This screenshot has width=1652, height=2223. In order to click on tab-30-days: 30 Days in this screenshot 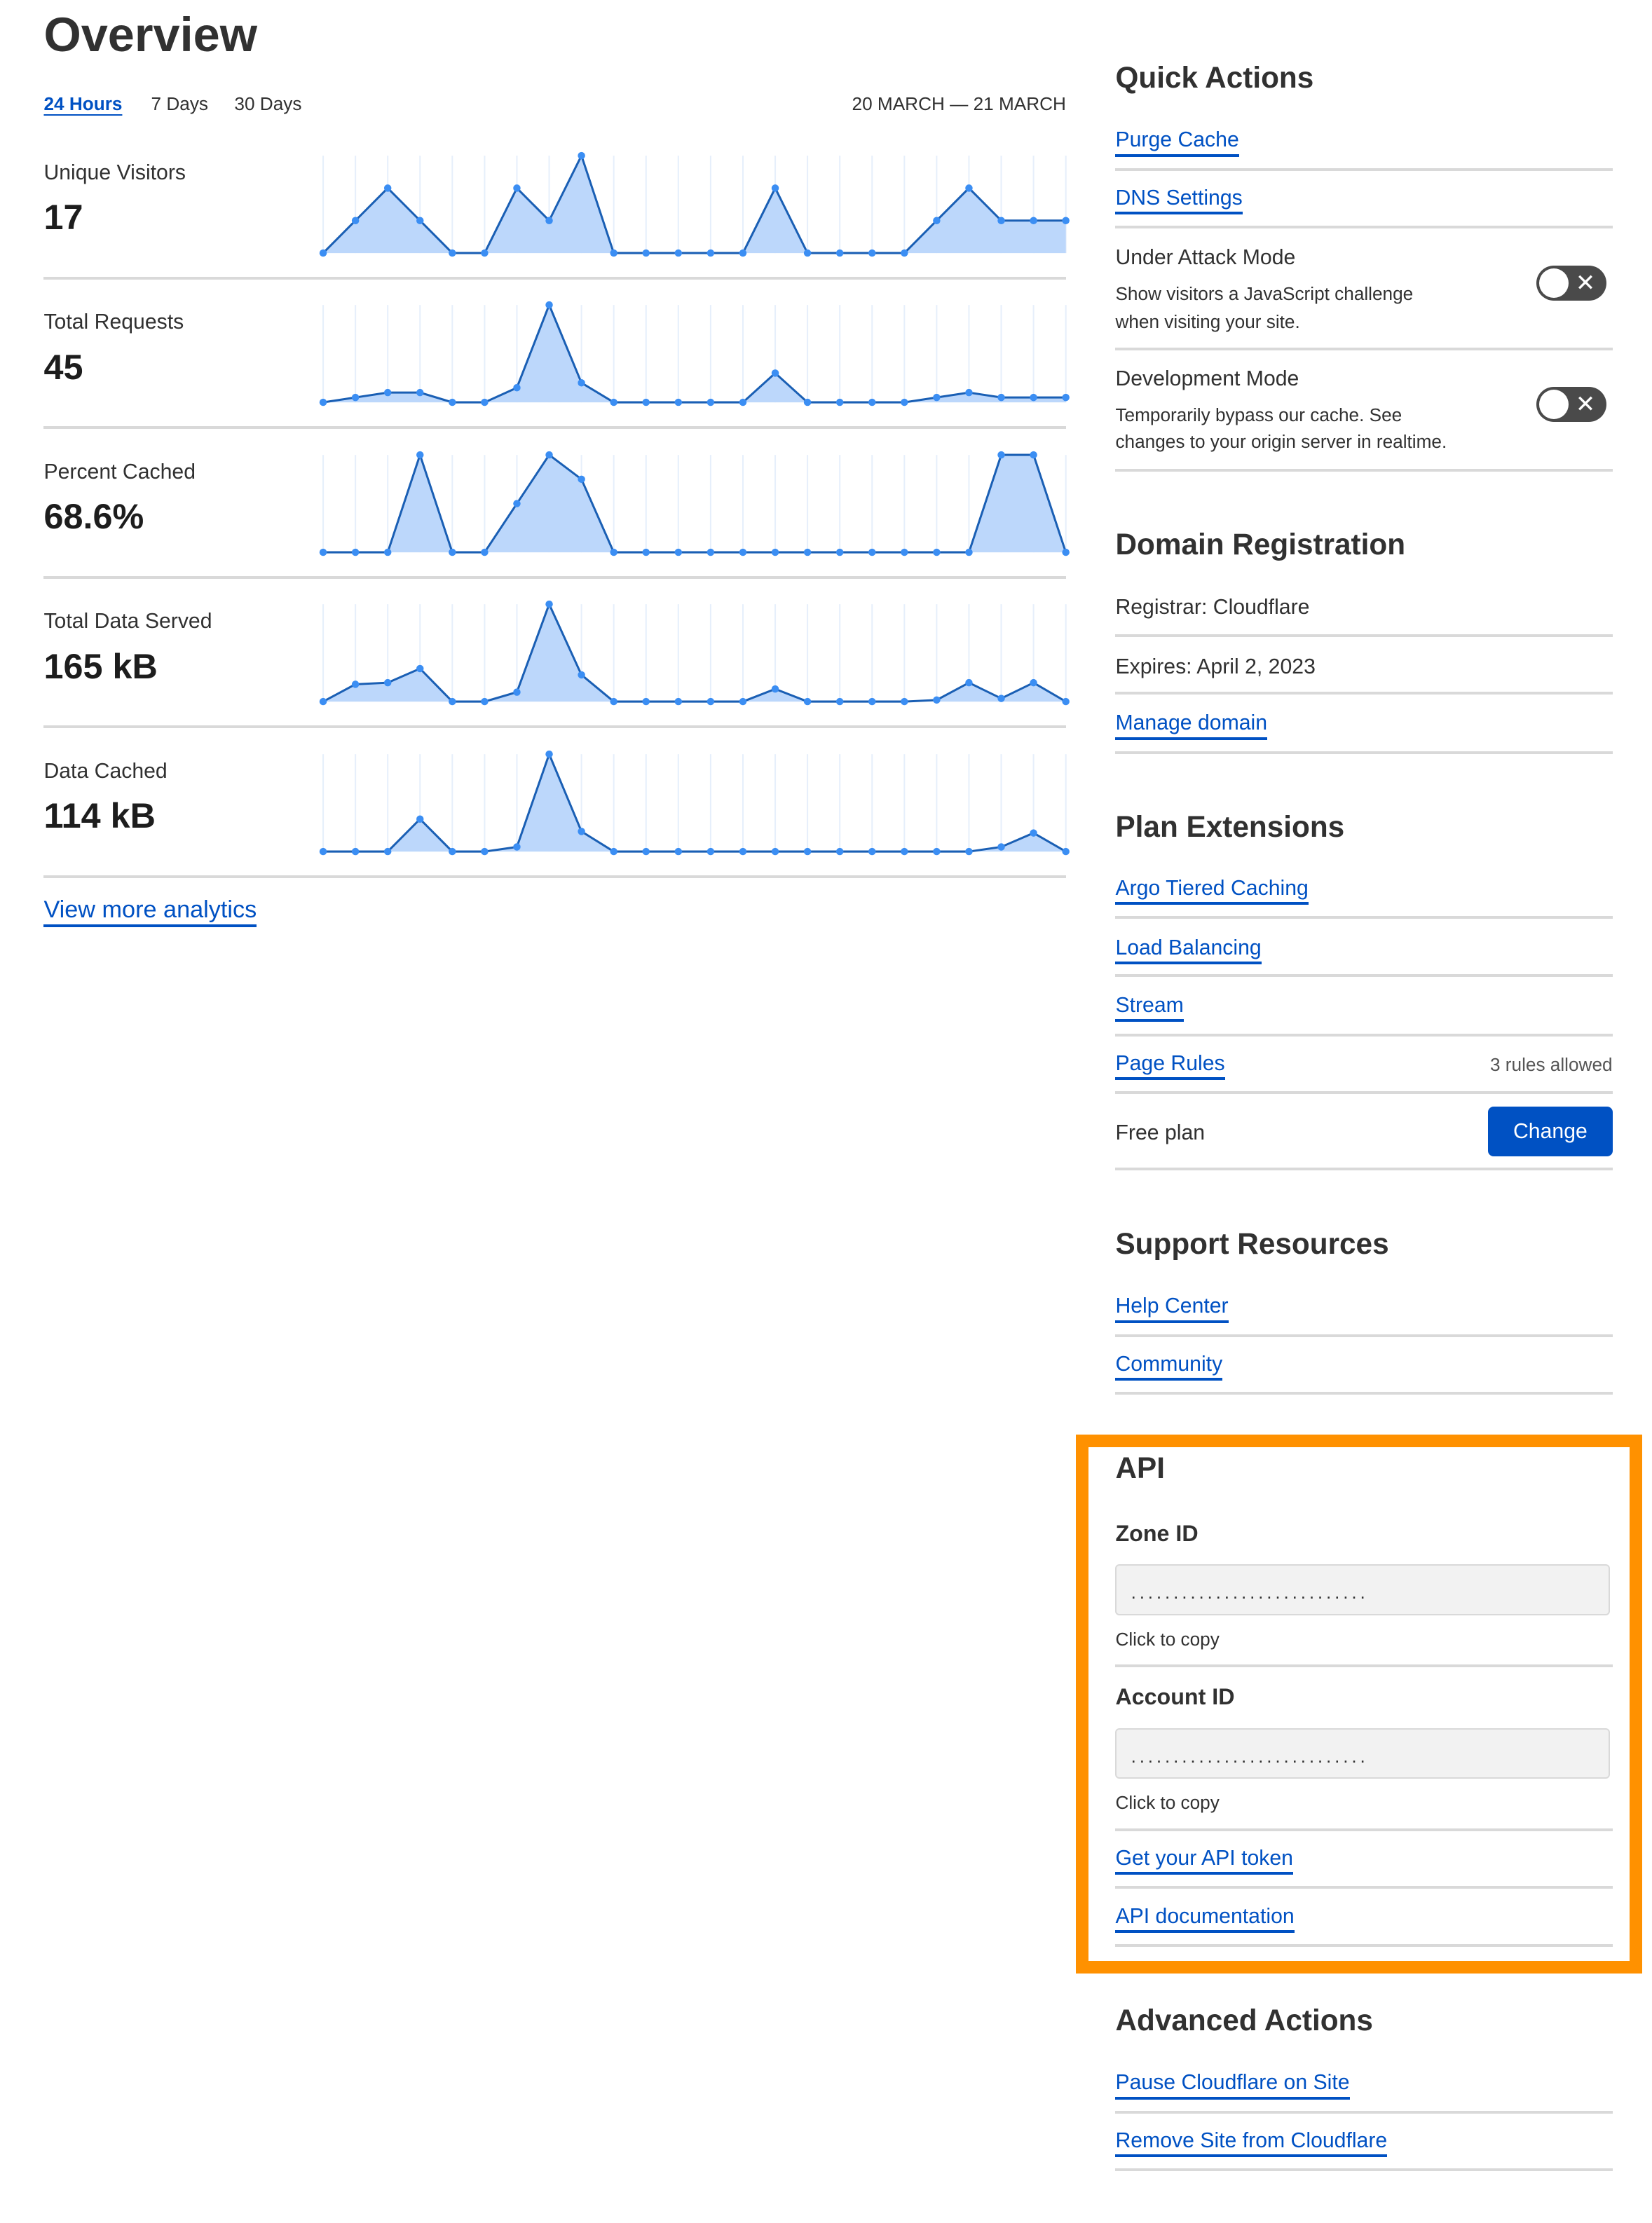, I will do `click(268, 103)`.